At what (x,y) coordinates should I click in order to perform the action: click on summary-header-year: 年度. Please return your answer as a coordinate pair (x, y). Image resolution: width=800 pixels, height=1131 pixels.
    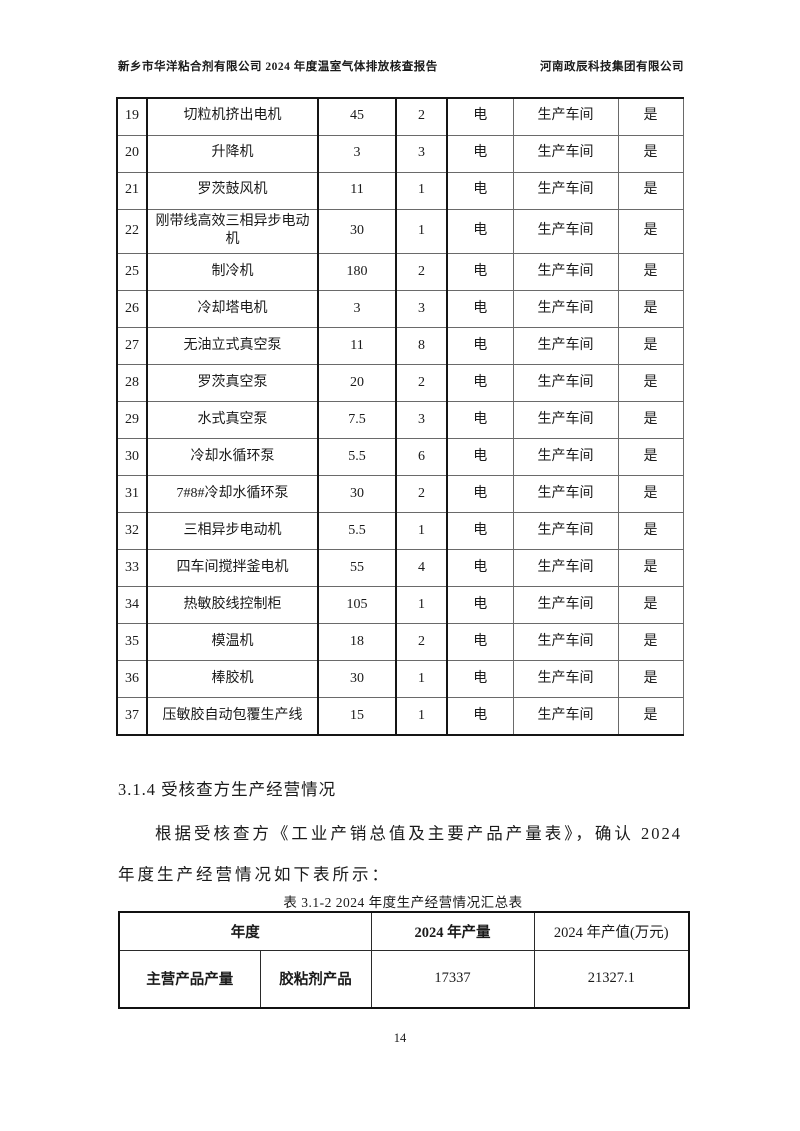
    Looking at the image, I should click on (245, 931).